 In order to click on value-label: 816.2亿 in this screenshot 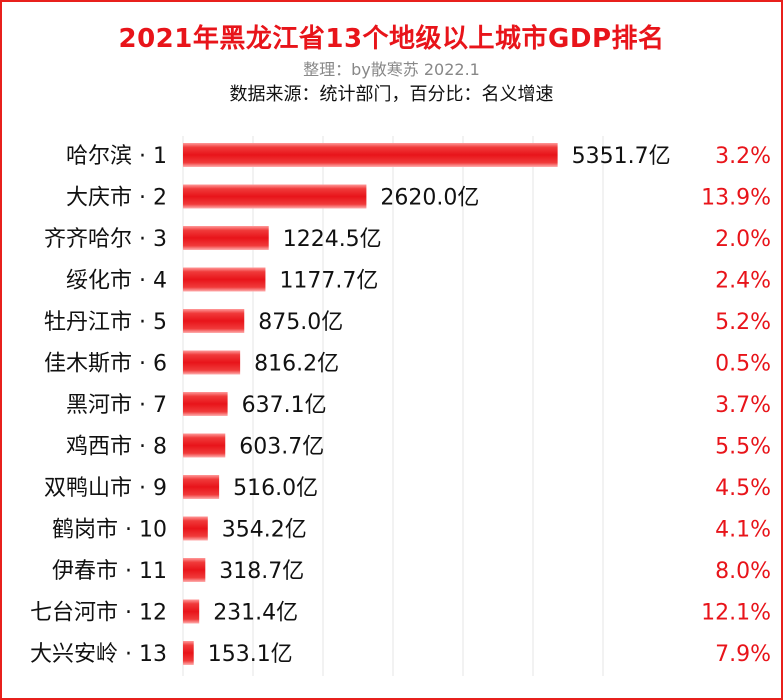, I will do `click(296, 364)`.